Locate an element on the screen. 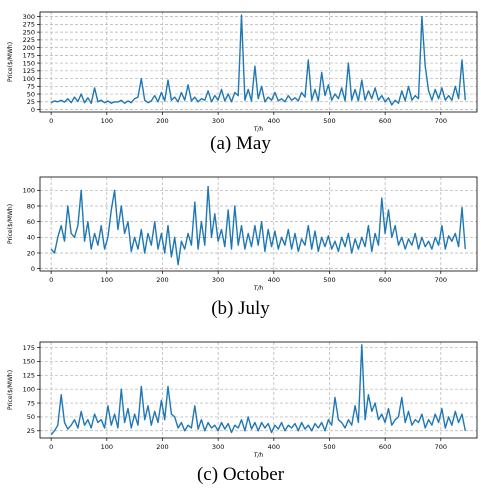 This screenshot has width=481, height=490. y-tick-label: 200 is located at coordinates (29, 48).